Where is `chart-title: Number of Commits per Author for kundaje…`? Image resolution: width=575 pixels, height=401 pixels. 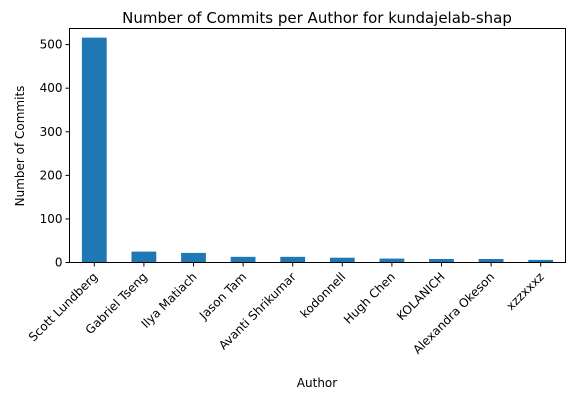 chart-title: Number of Commits per Author for kundaje… is located at coordinates (317, 18).